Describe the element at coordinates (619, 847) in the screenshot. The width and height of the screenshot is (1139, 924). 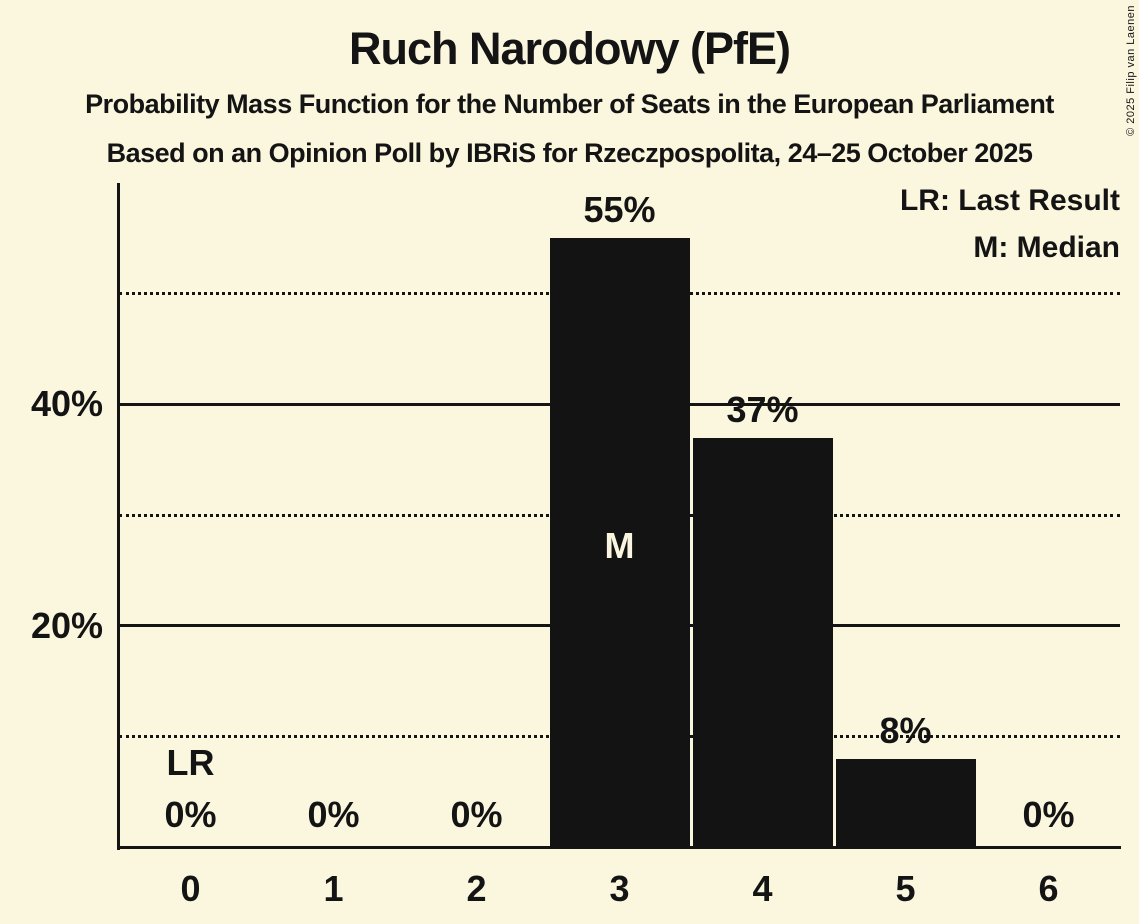
I see `x-axis-line` at that location.